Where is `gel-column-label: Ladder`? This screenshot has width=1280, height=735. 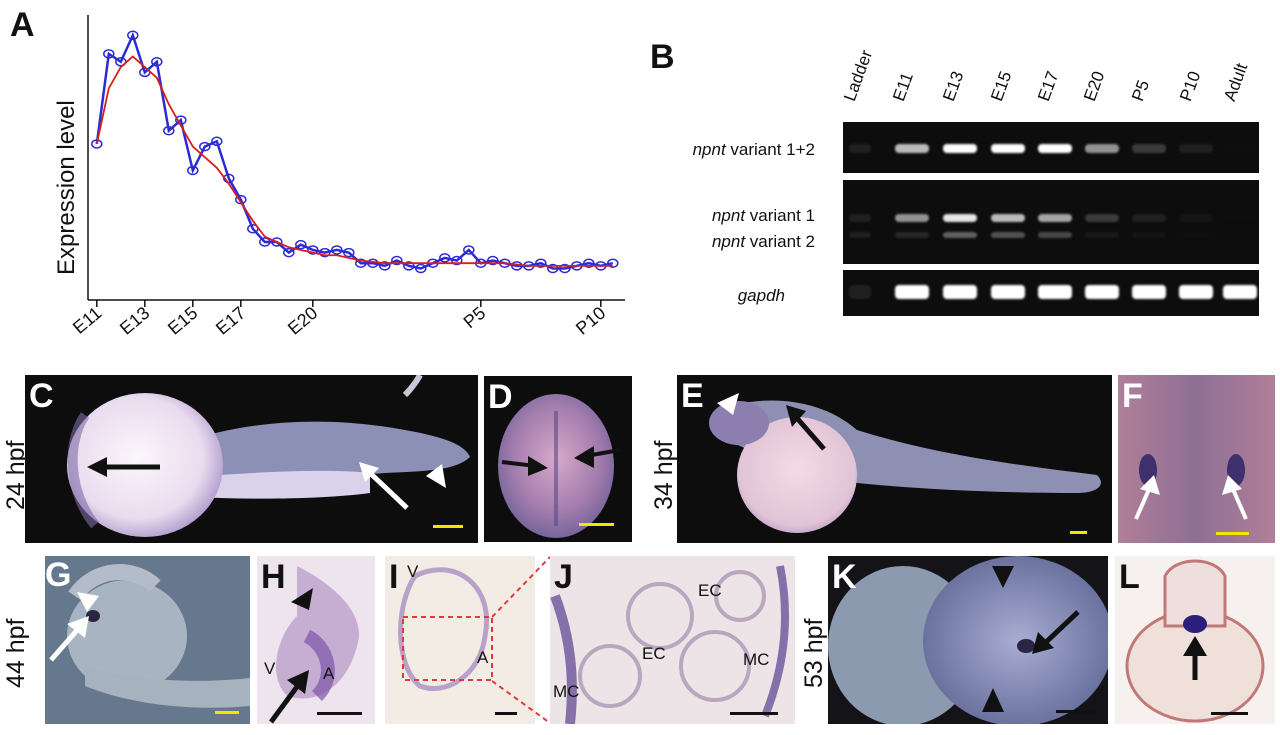 gel-column-label: Ladder is located at coordinates (858, 75).